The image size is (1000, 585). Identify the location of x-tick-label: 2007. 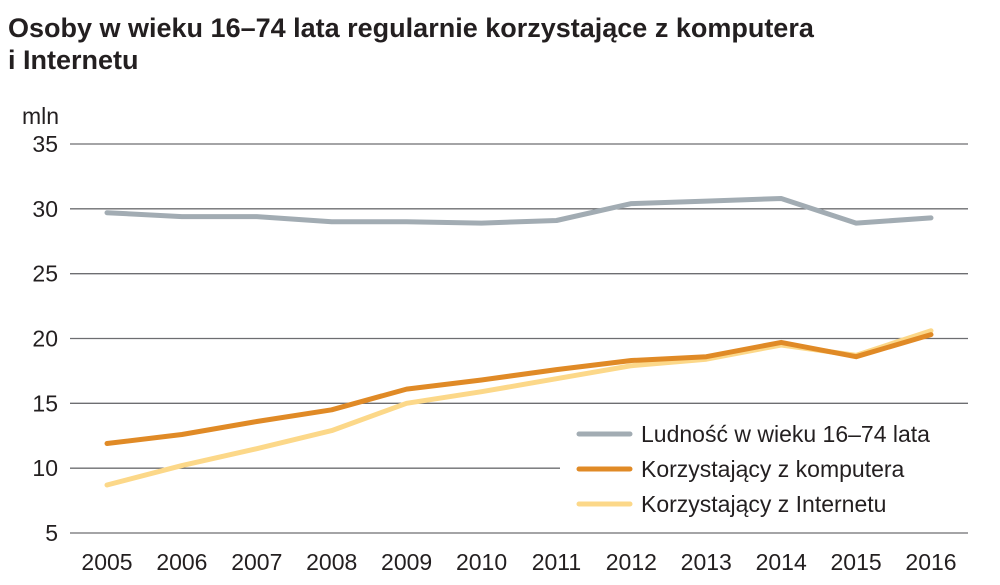
(256, 562).